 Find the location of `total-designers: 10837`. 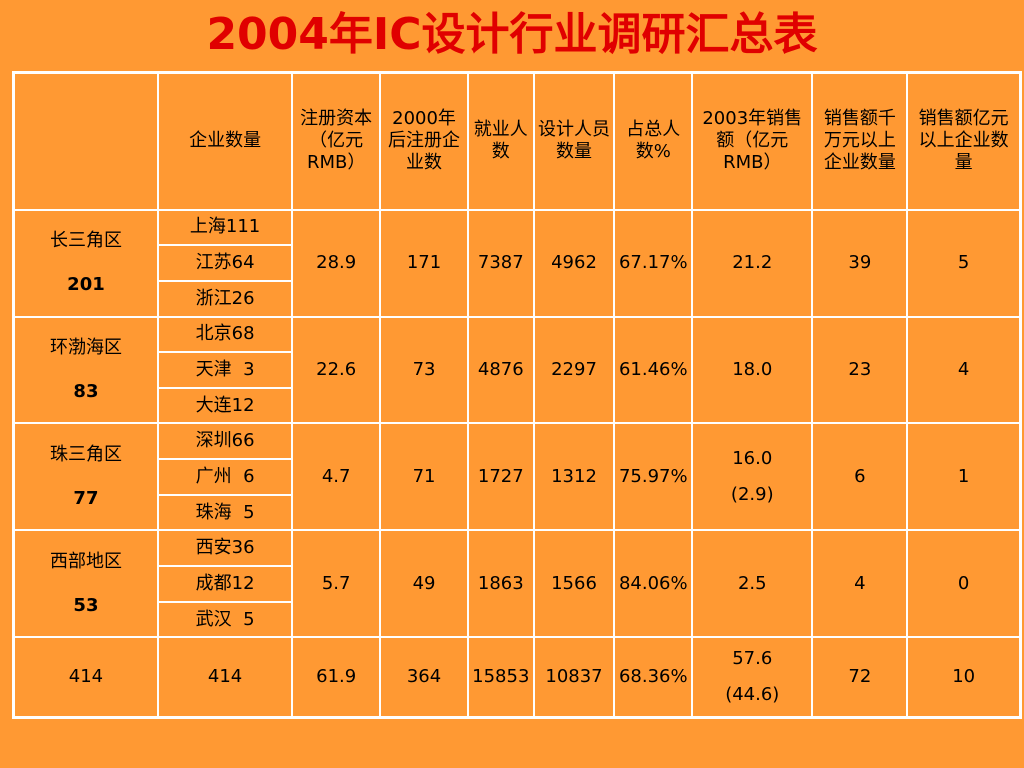

total-designers: 10837 is located at coordinates (574, 677).